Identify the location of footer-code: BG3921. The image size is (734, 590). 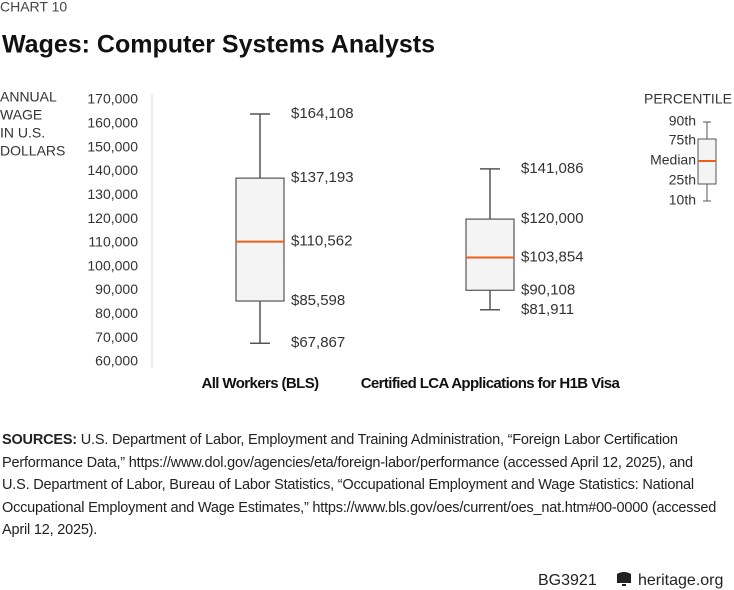
(567, 580).